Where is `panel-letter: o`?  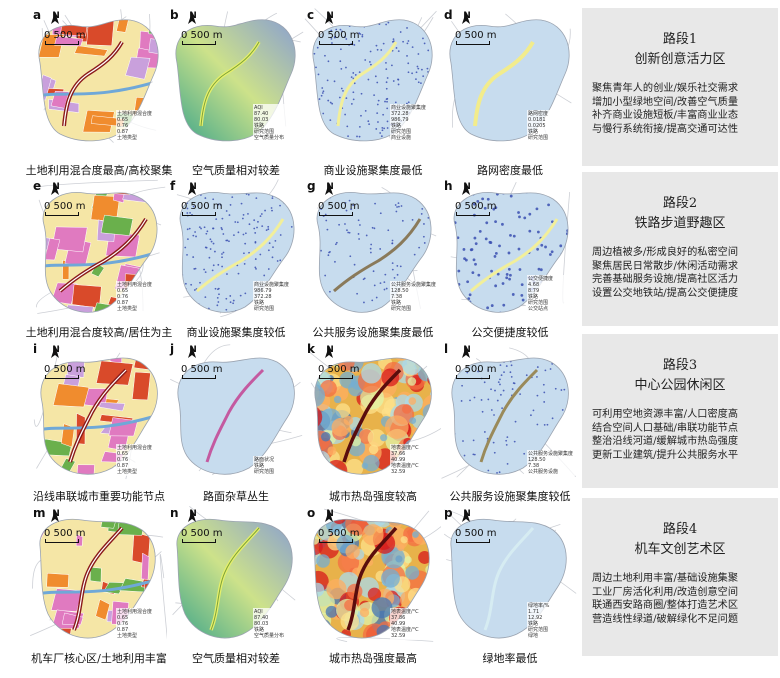 panel-letter: o is located at coordinates (311, 513).